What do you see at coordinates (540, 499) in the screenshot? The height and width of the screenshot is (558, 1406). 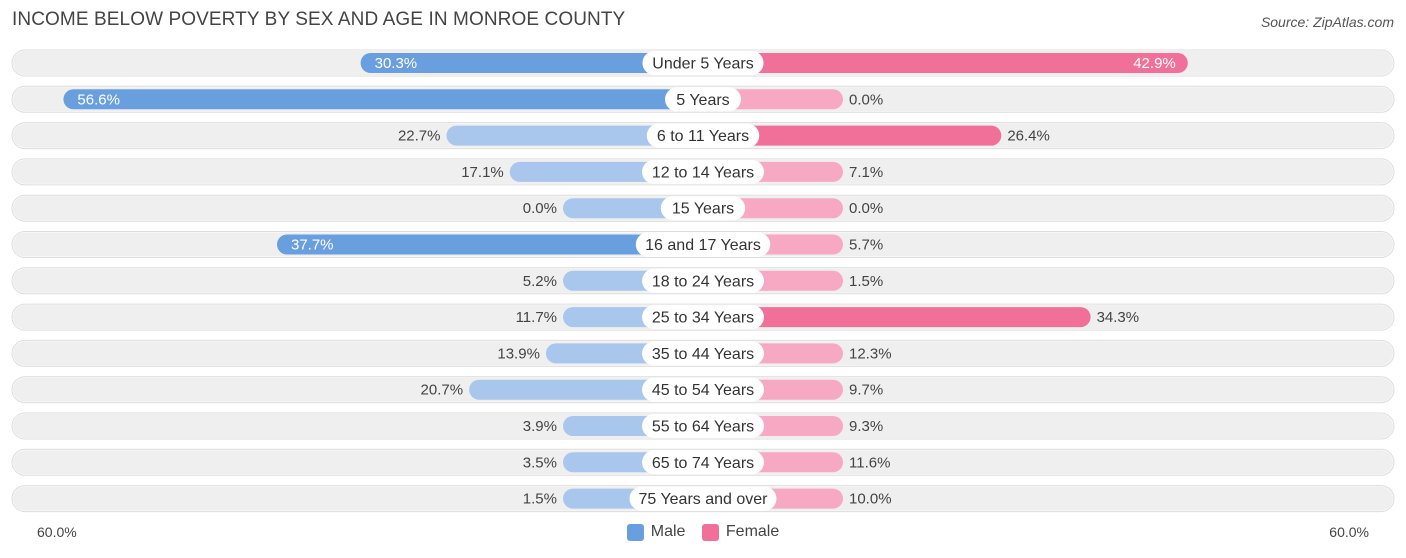 I see `male-value-label: 1.5%` at bounding box center [540, 499].